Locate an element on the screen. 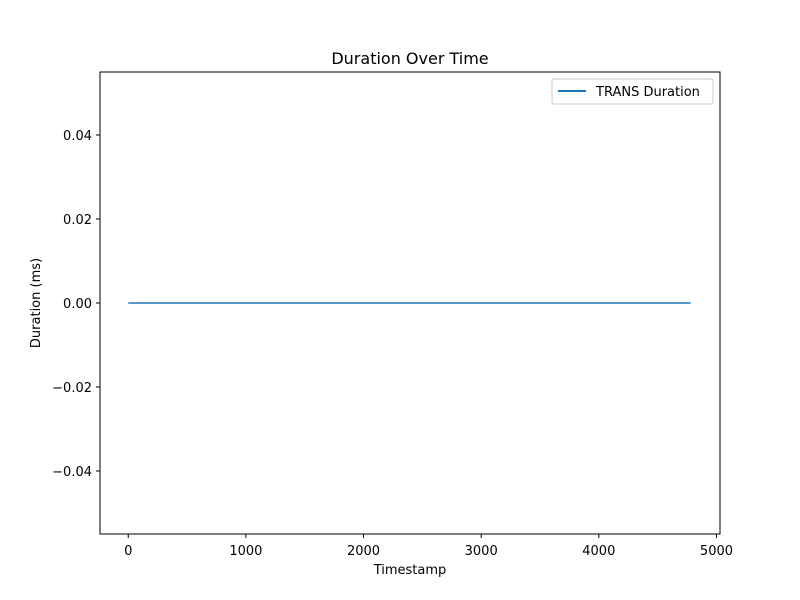 The image size is (800, 600). y-tick-label: 0.02 is located at coordinates (77, 220).